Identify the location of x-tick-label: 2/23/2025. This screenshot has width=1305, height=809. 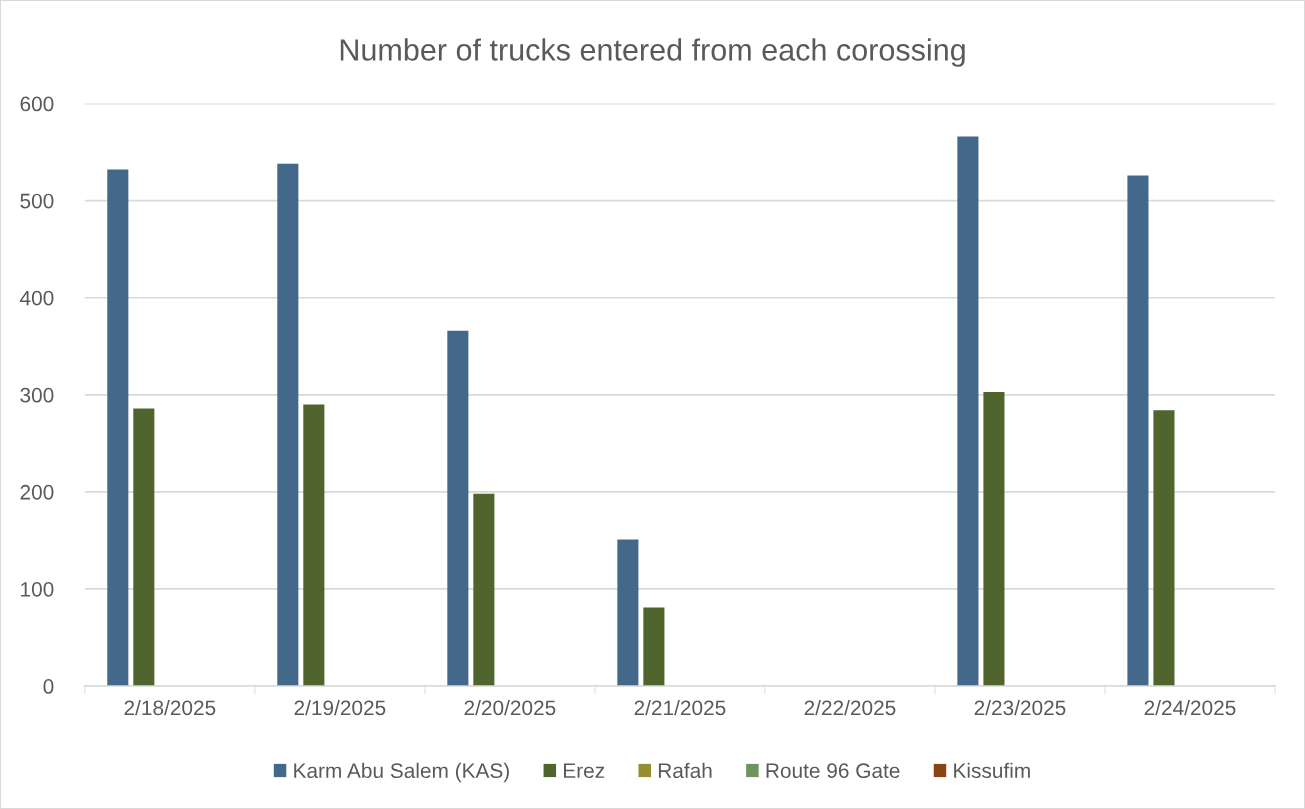
(1020, 707).